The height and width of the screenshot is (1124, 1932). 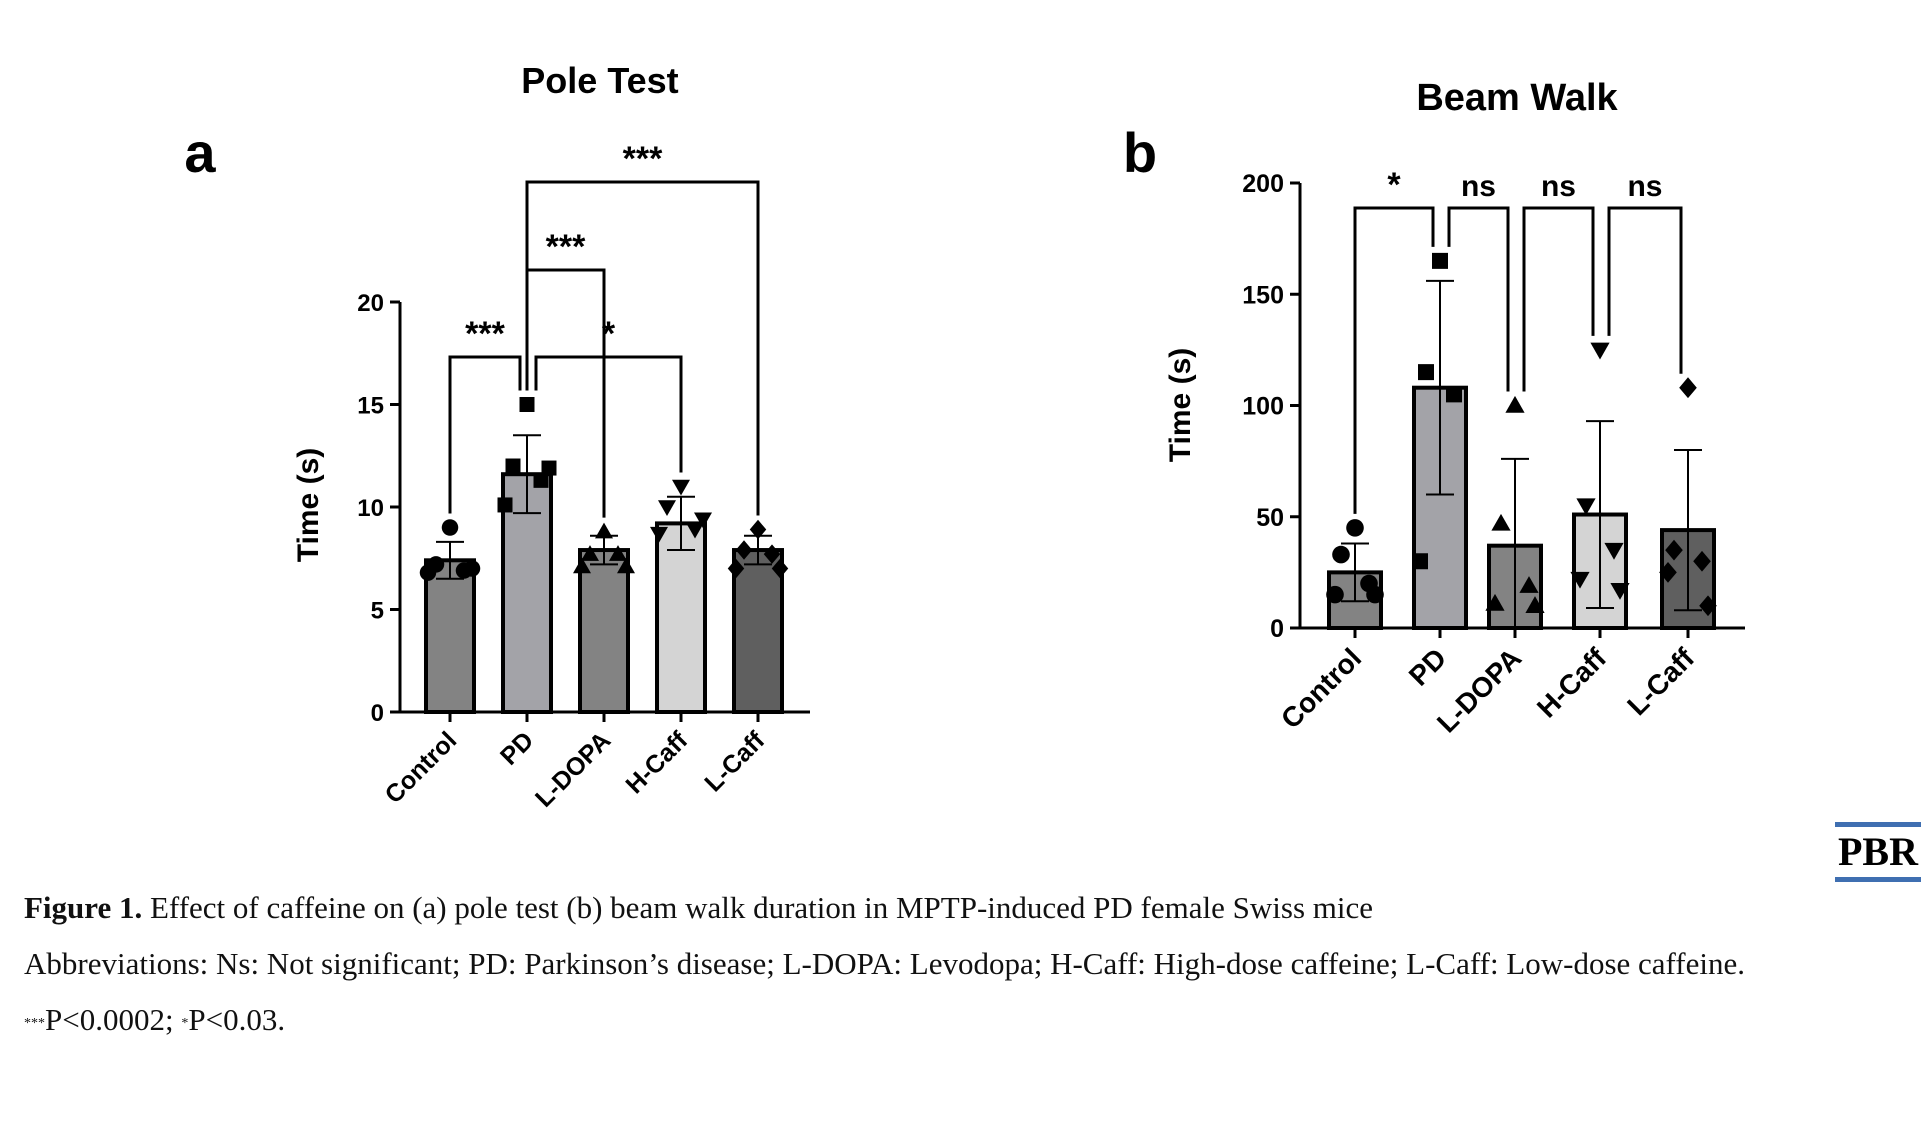 I want to click on caption-significance-note: ***P<0.0002; *P<0.03., so click(x=969, y=1020).